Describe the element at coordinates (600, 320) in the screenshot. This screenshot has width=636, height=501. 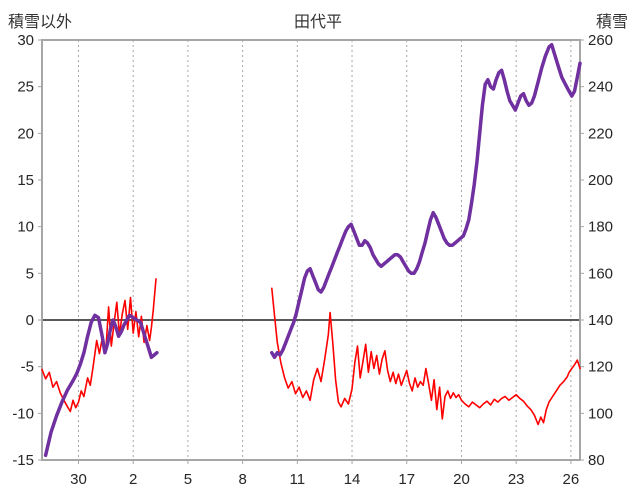
I see `right-tick-label: 140` at that location.